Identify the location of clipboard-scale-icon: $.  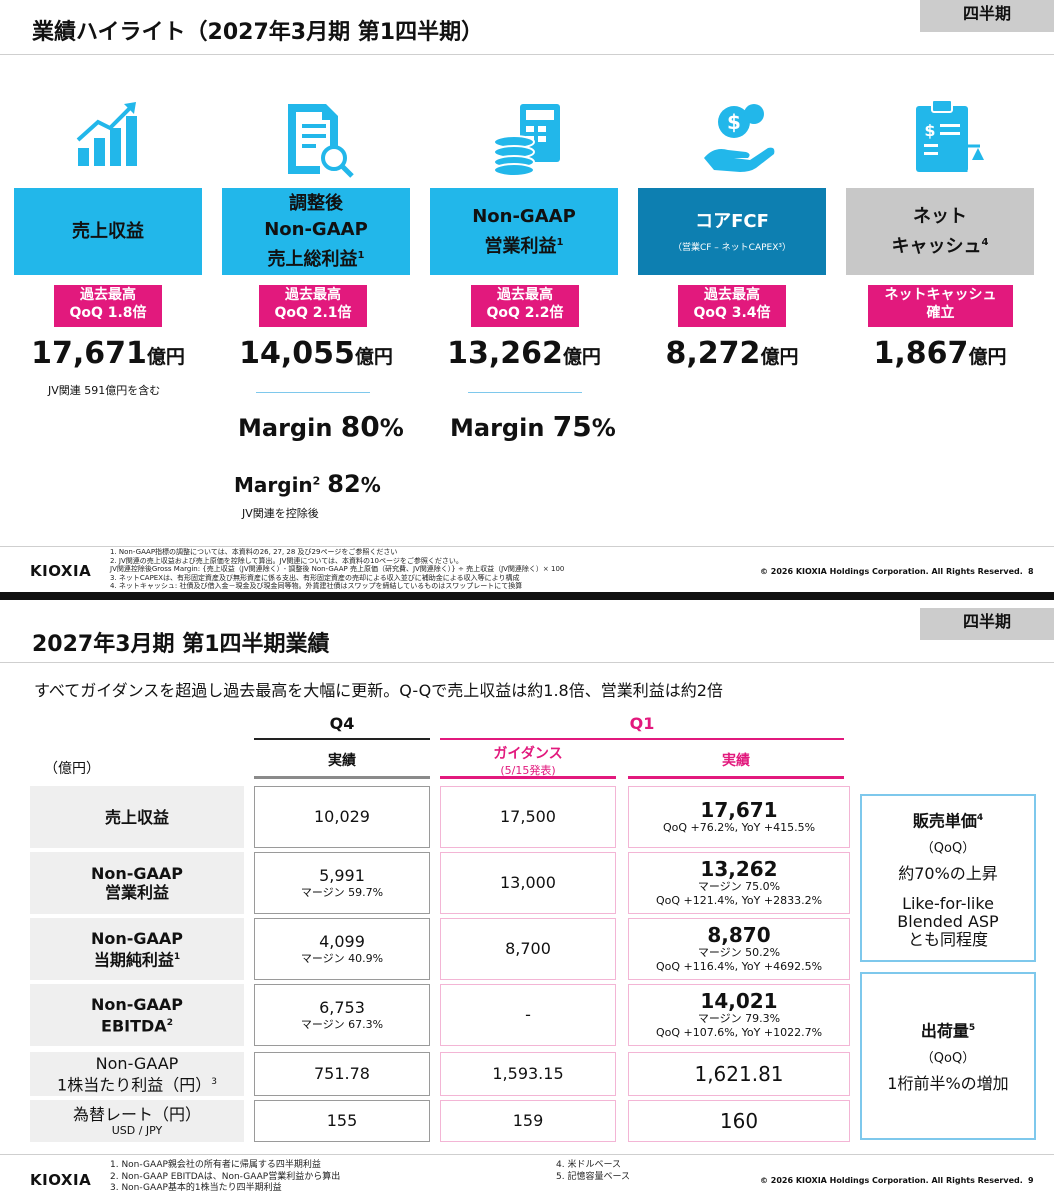
(950, 135).